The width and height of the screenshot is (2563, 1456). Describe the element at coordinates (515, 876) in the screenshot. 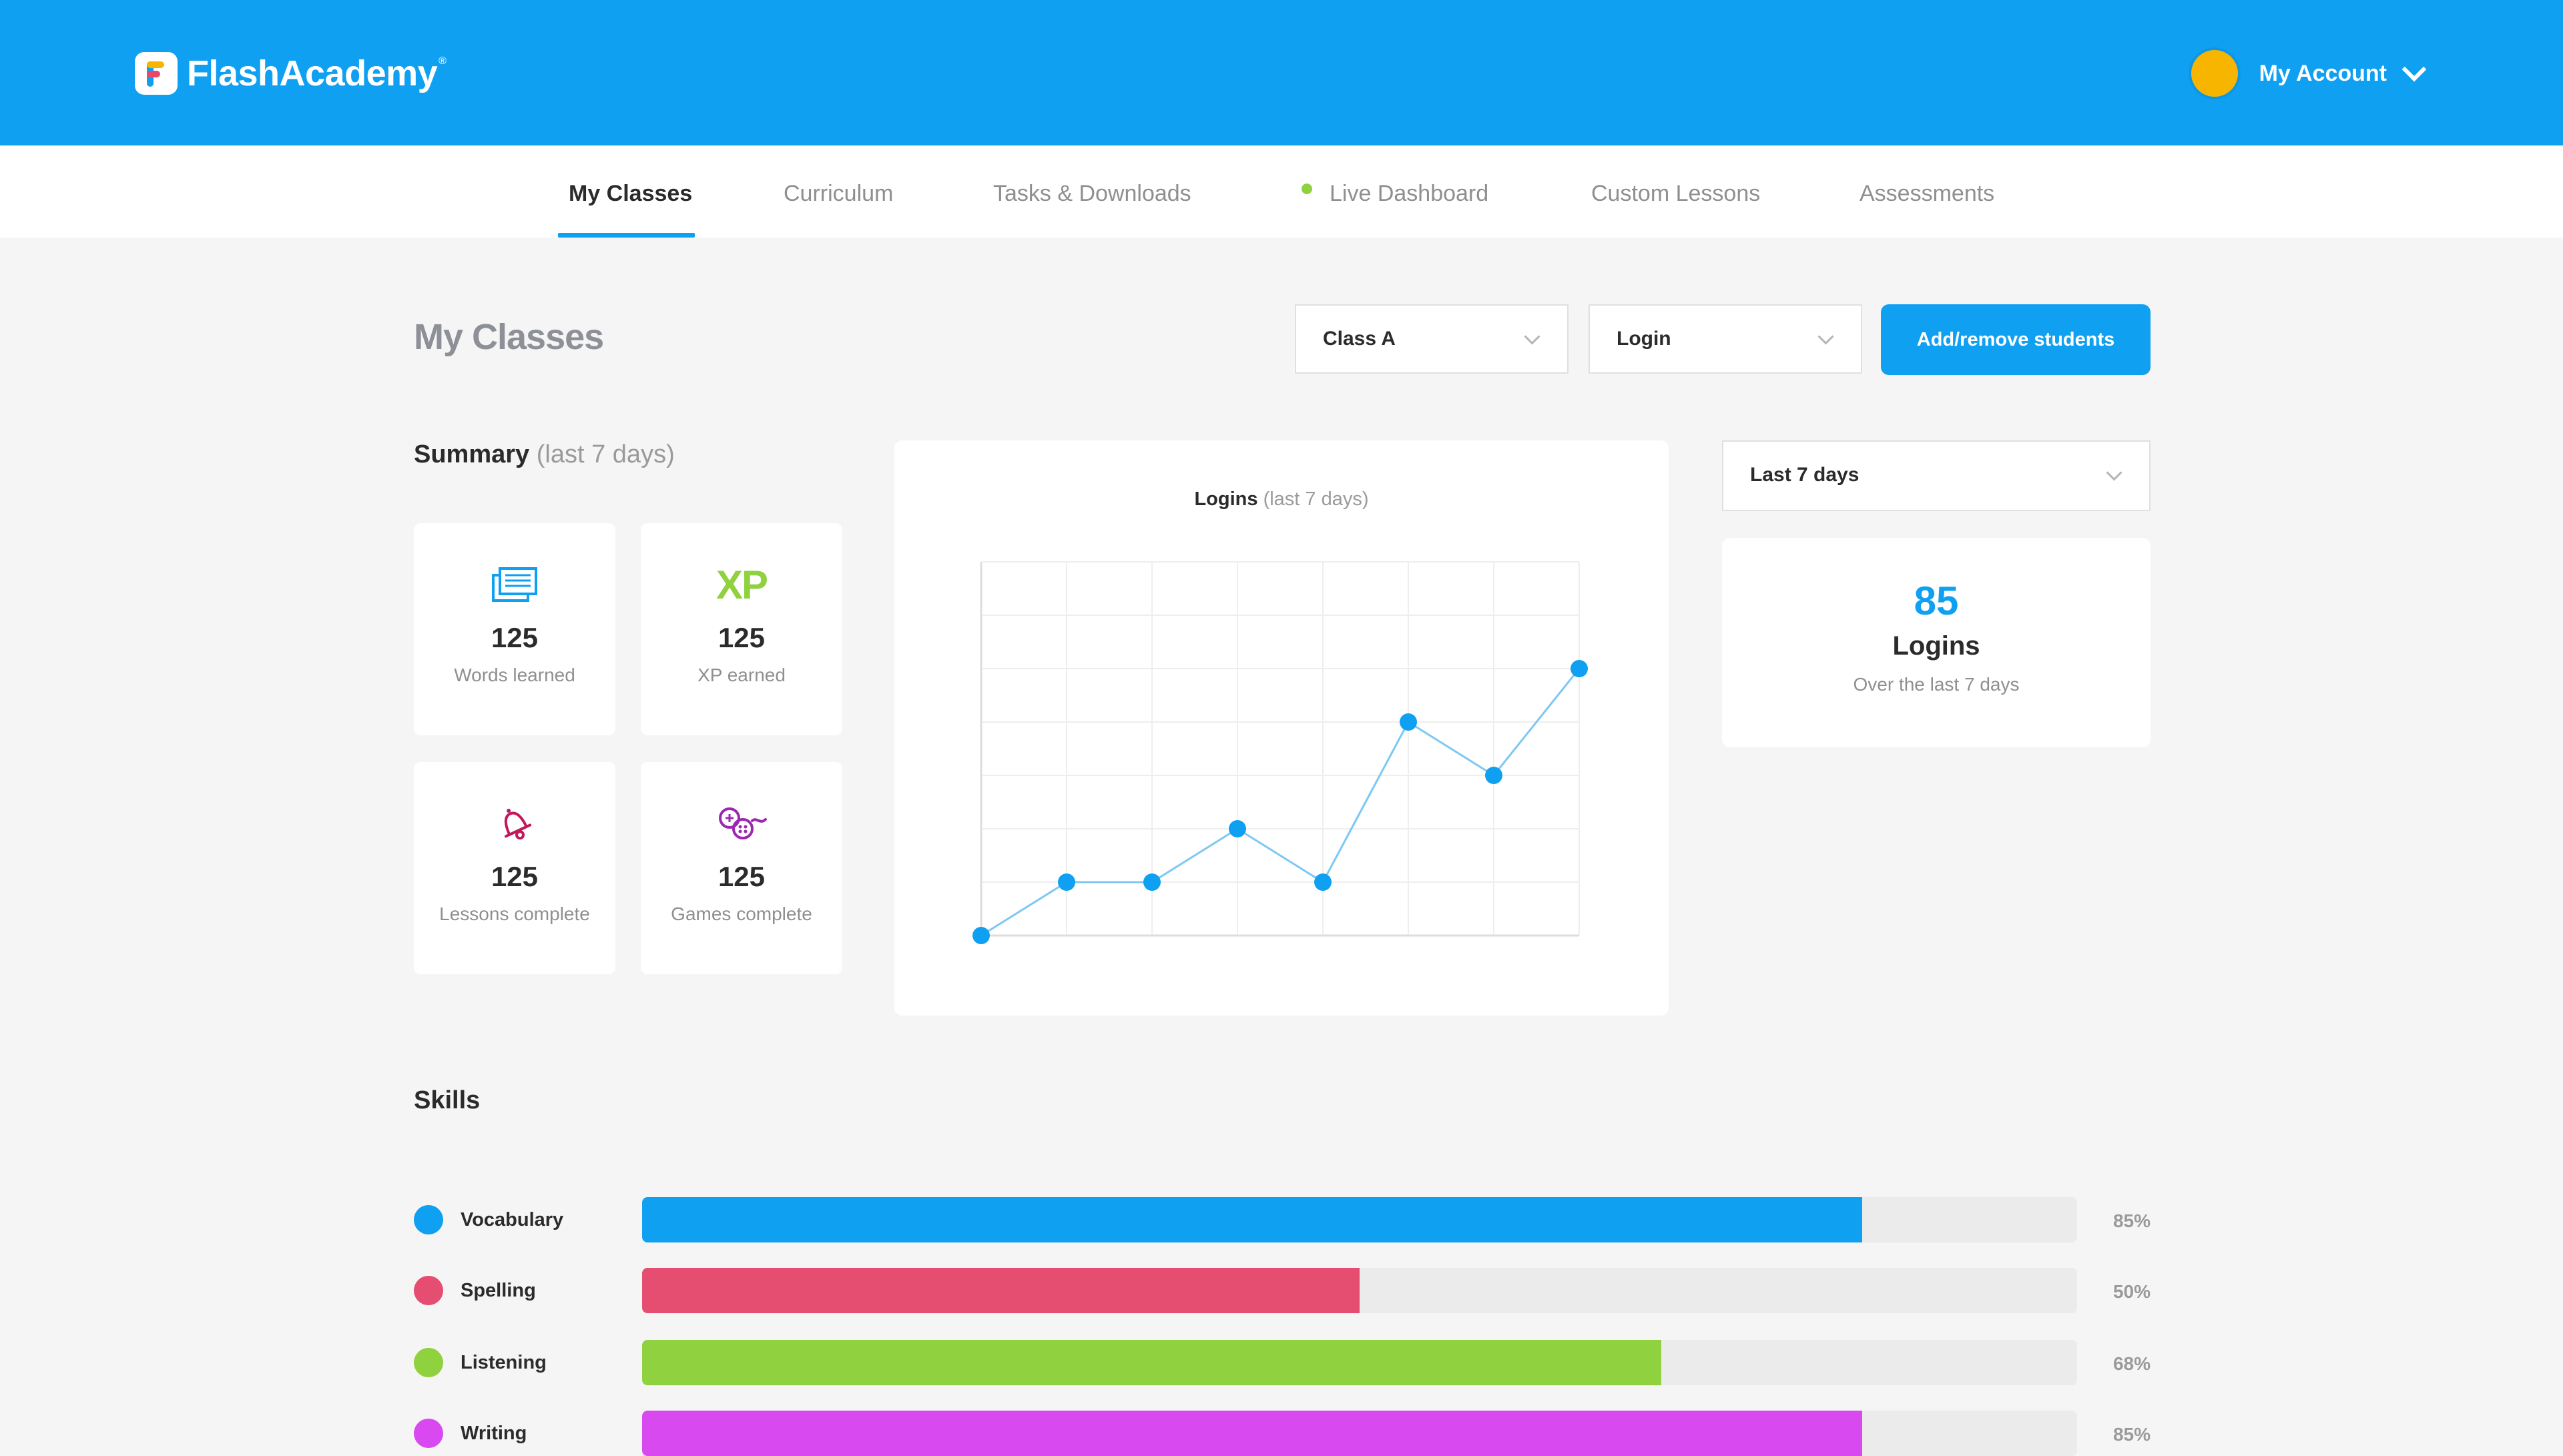

I see `lessons-complete-value: 125` at that location.